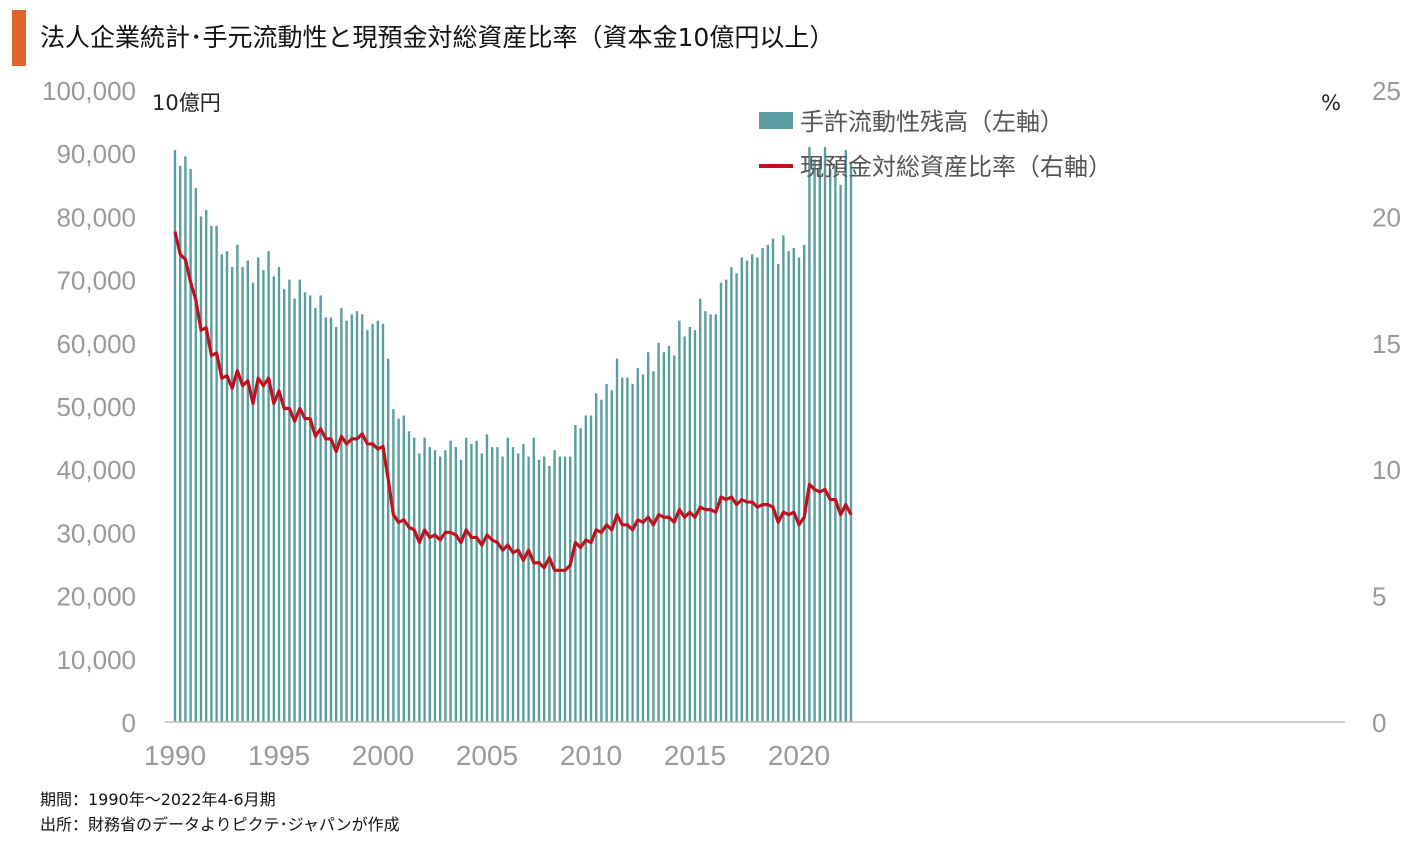 The width and height of the screenshot is (1424, 843). What do you see at coordinates (1386, 91) in the screenshot?
I see `right-tick-label: 25` at bounding box center [1386, 91].